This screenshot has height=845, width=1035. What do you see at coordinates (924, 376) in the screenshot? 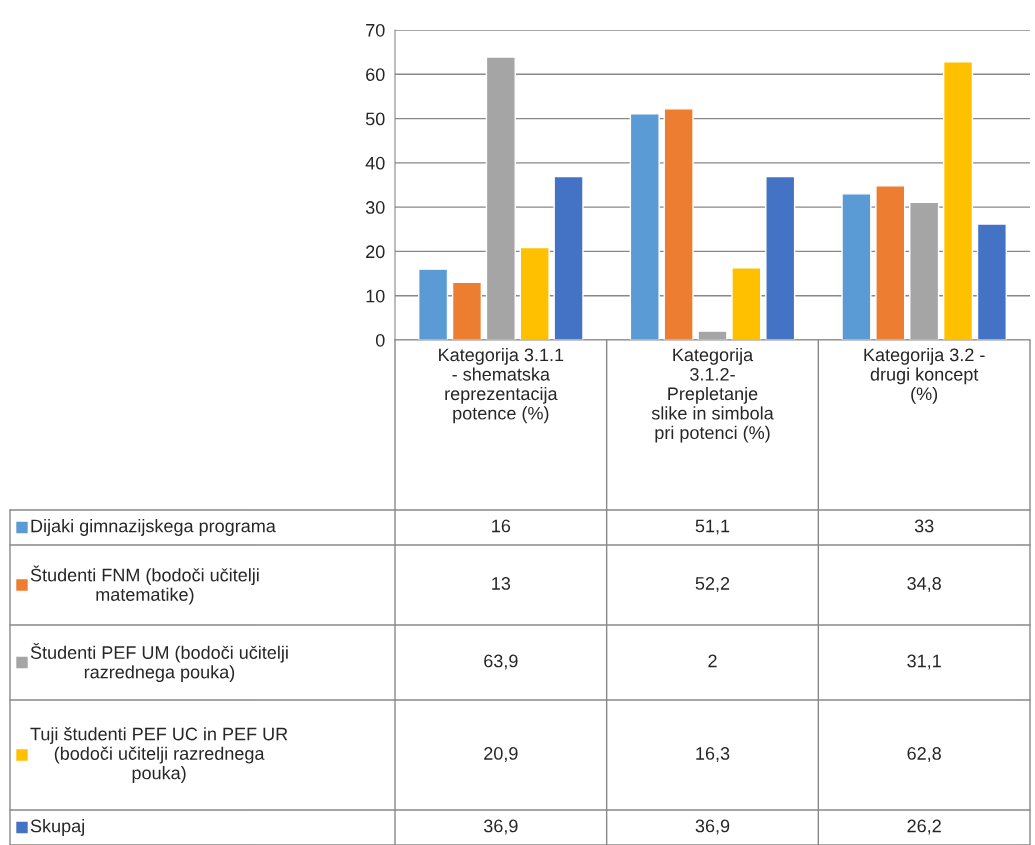
I see `x-tick-label: Kategorija 3.2 - drugi koncept (%)` at bounding box center [924, 376].